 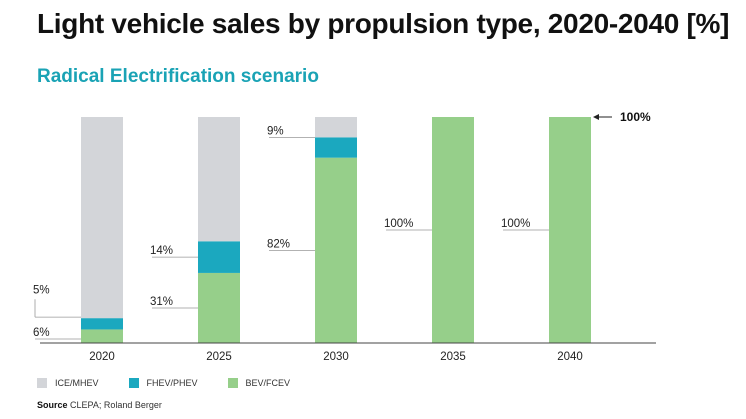 What do you see at coordinates (102, 357) in the screenshot?
I see `x-tick-label-2020: 2020` at bounding box center [102, 357].